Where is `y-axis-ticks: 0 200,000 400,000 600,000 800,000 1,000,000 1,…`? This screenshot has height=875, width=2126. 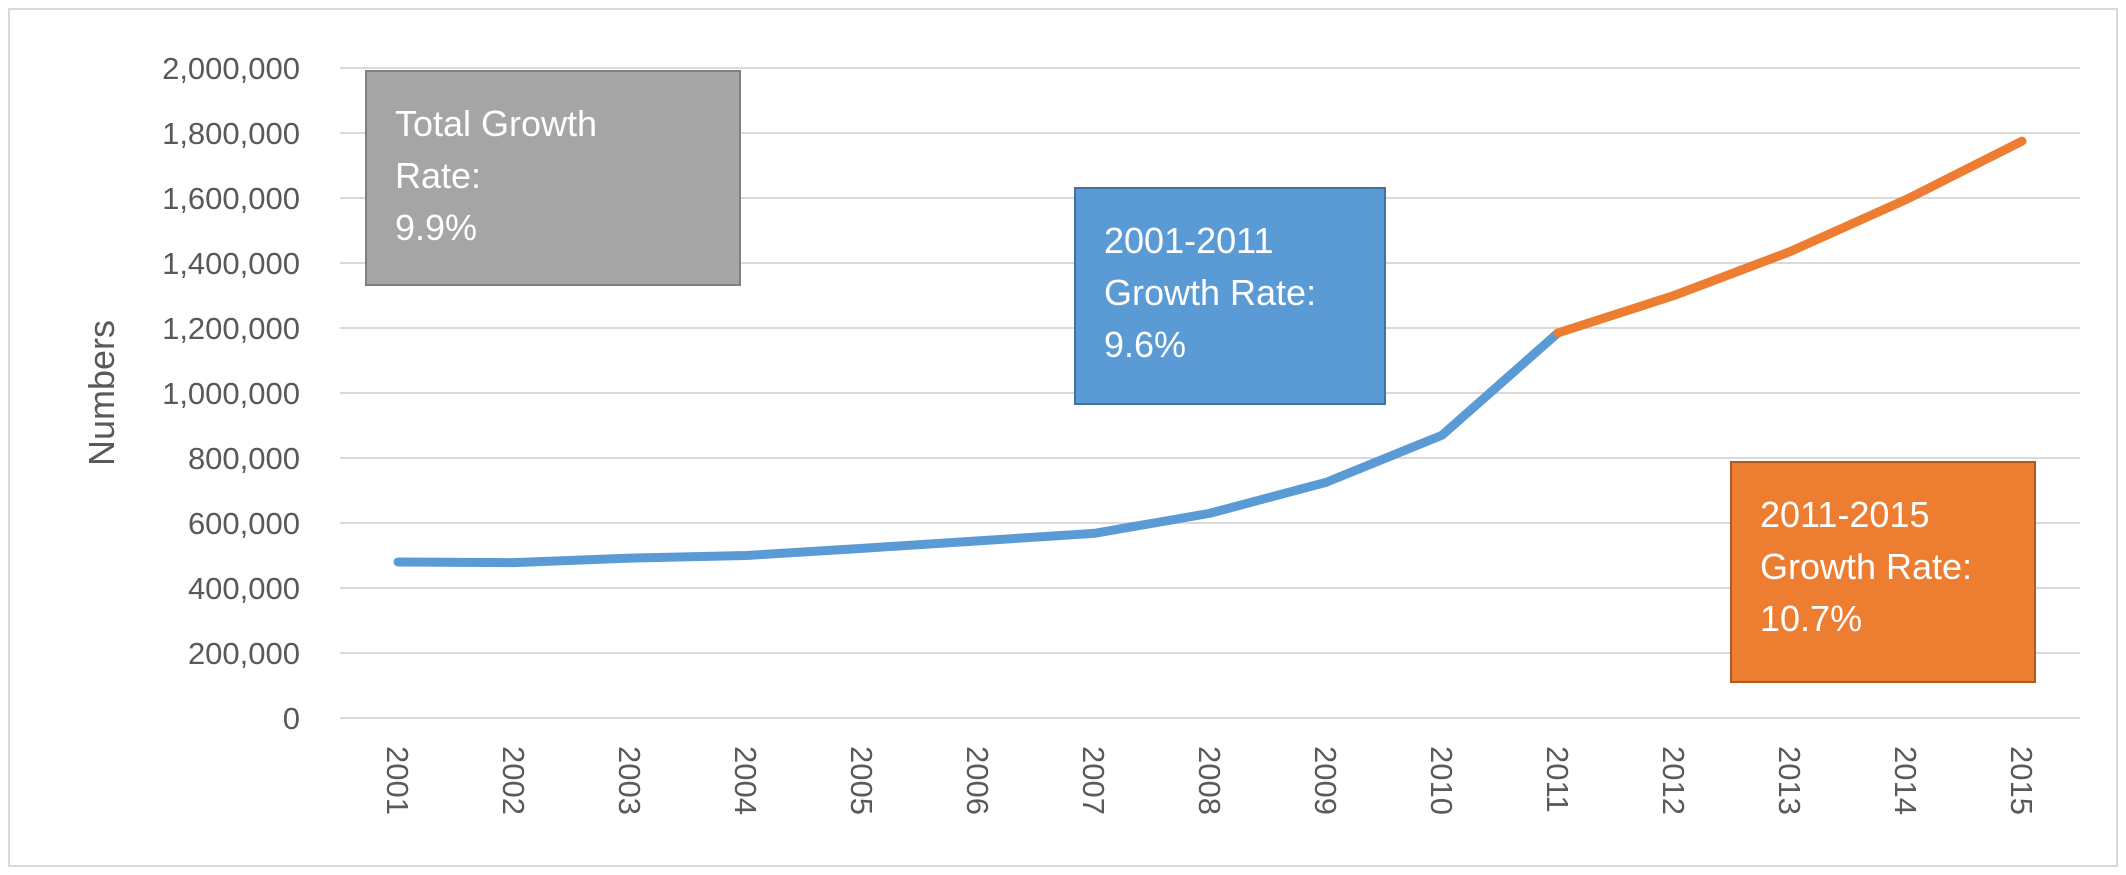
y-axis-ticks: 0 200,000 400,000 600,000 800,000 1,000,000 1,… is located at coordinates (231, 393).